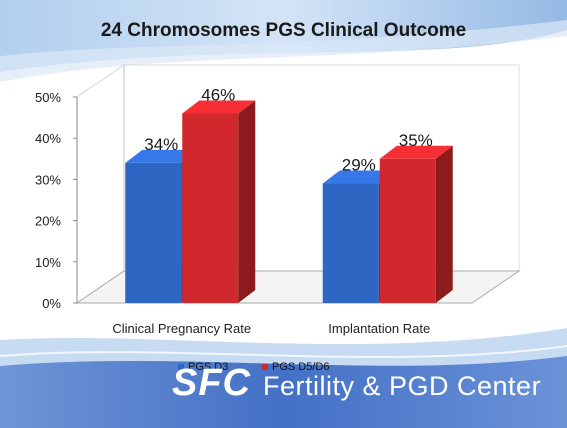 The height and width of the screenshot is (428, 567). What do you see at coordinates (181, 328) in the screenshot?
I see `category-label: Clinical Pregnancy Rate` at bounding box center [181, 328].